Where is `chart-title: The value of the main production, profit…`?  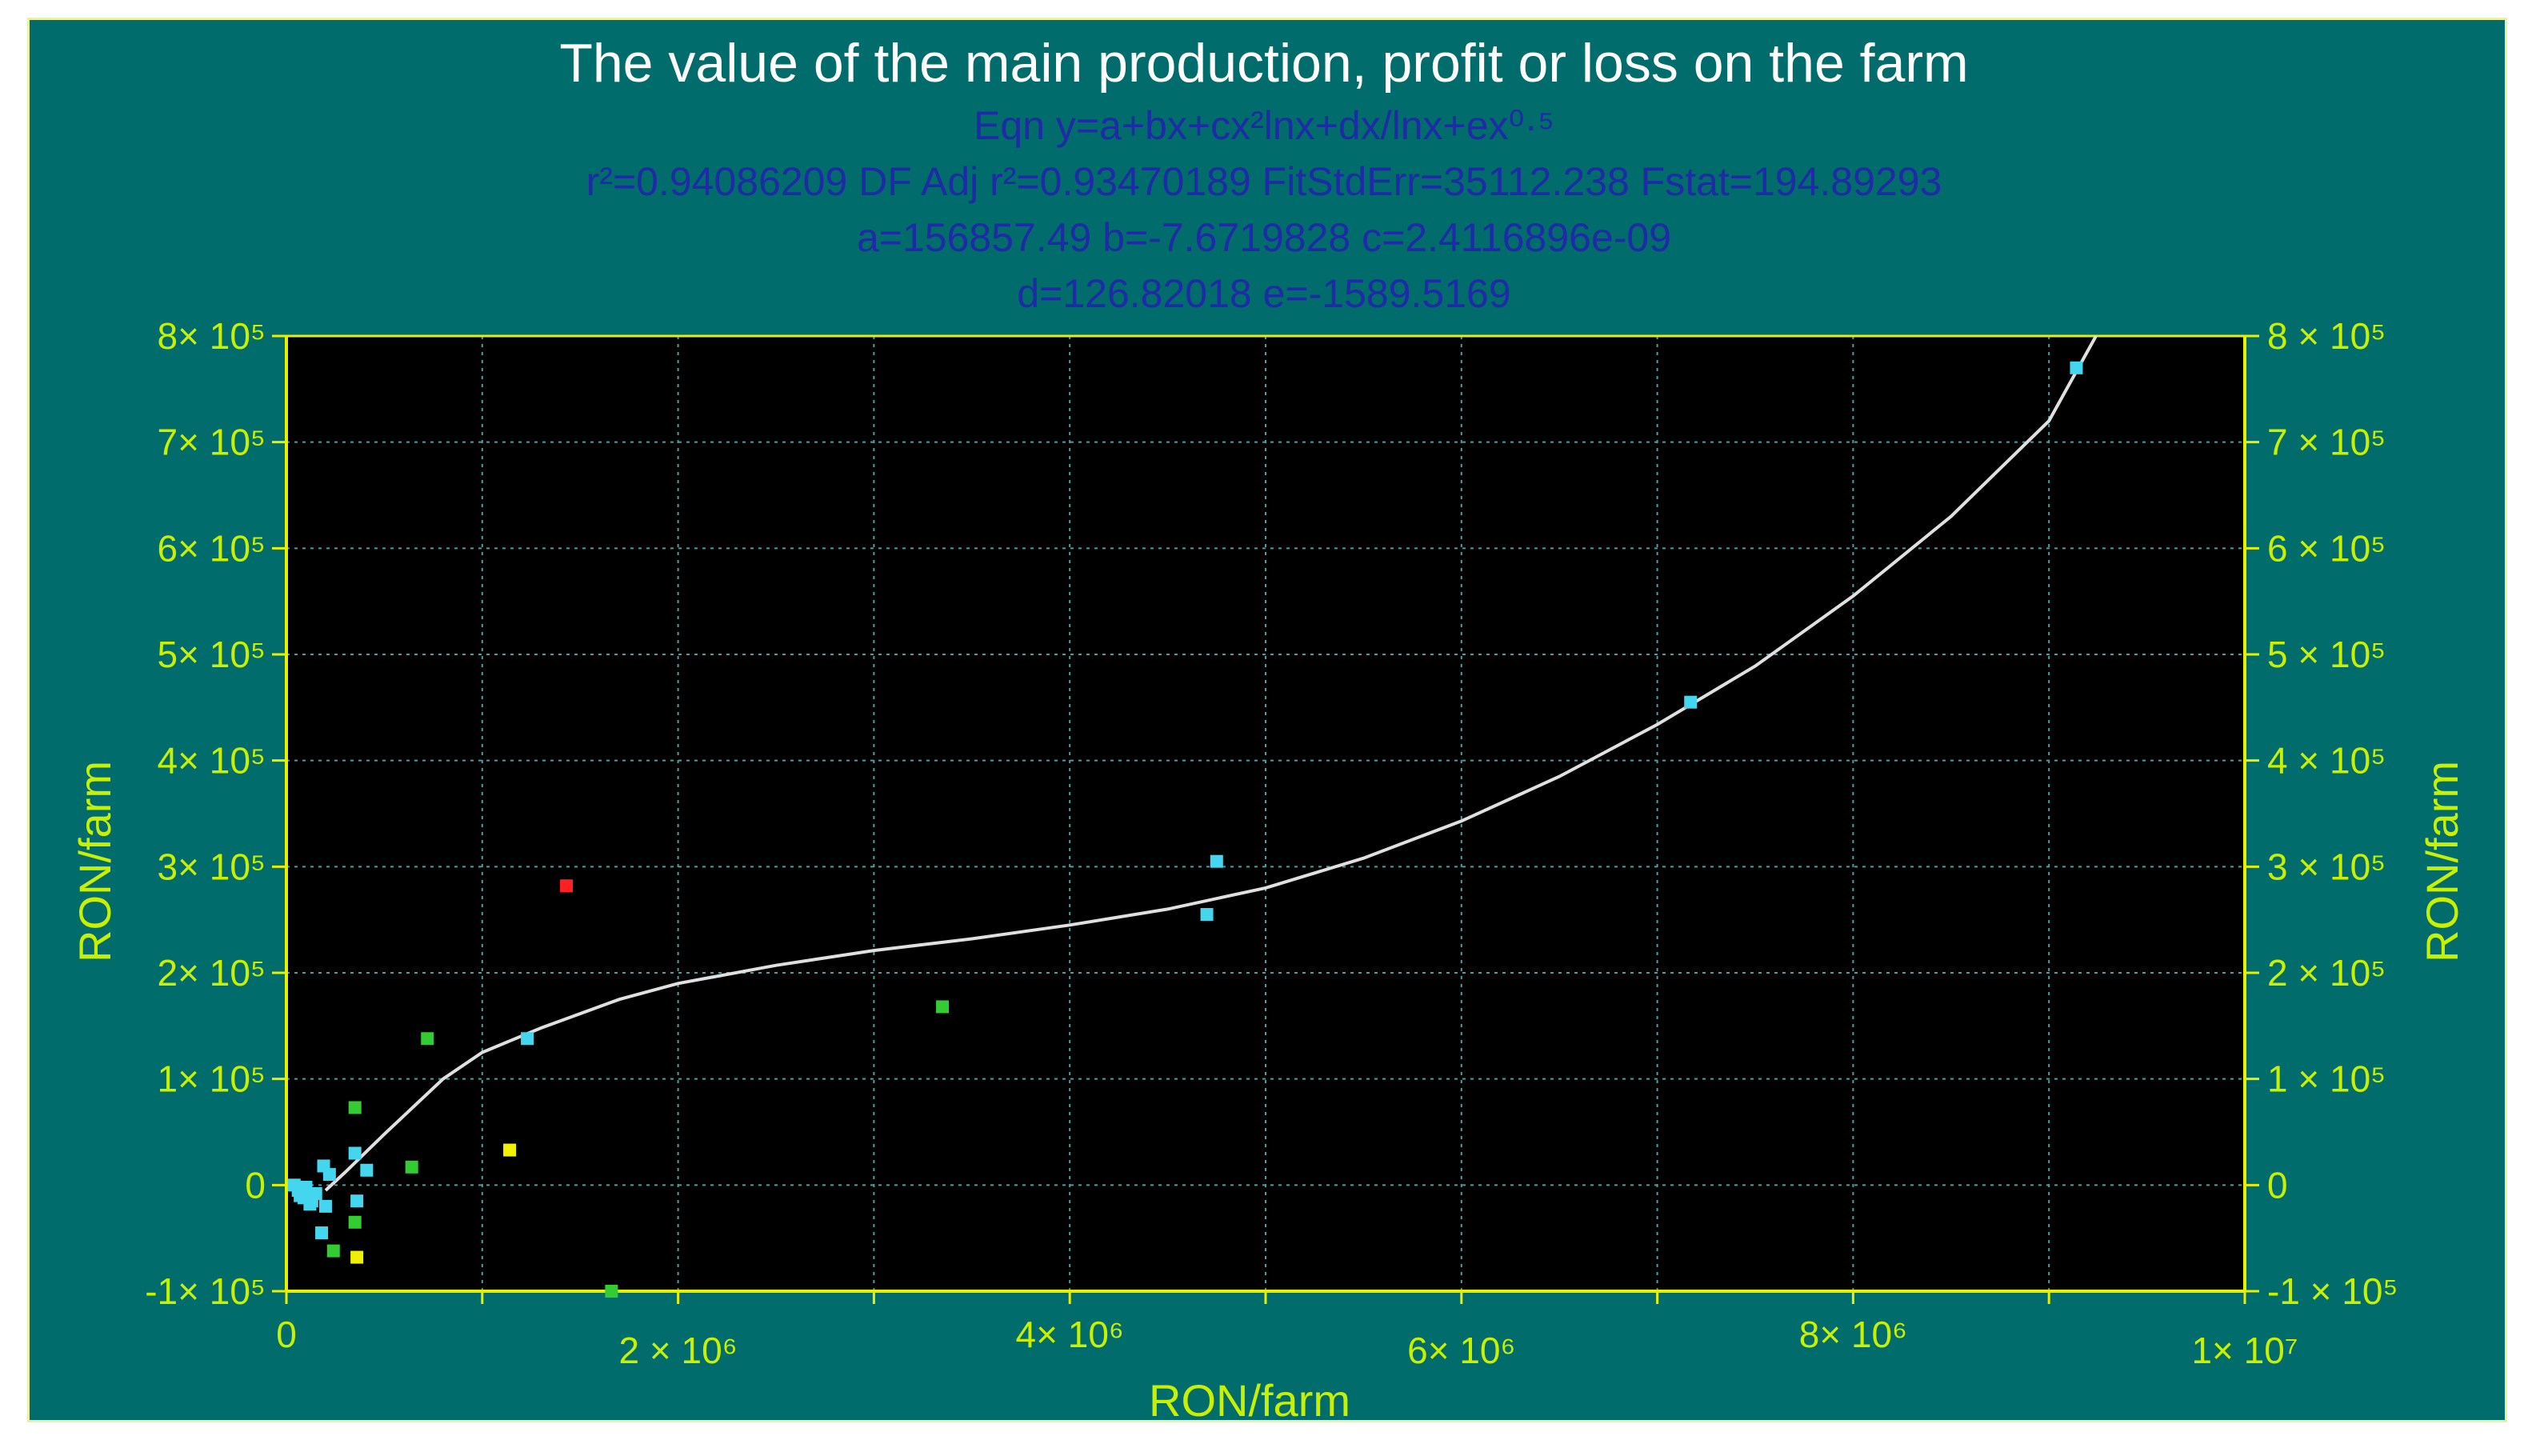
chart-title: The value of the main production, profit… is located at coordinates (1264, 63).